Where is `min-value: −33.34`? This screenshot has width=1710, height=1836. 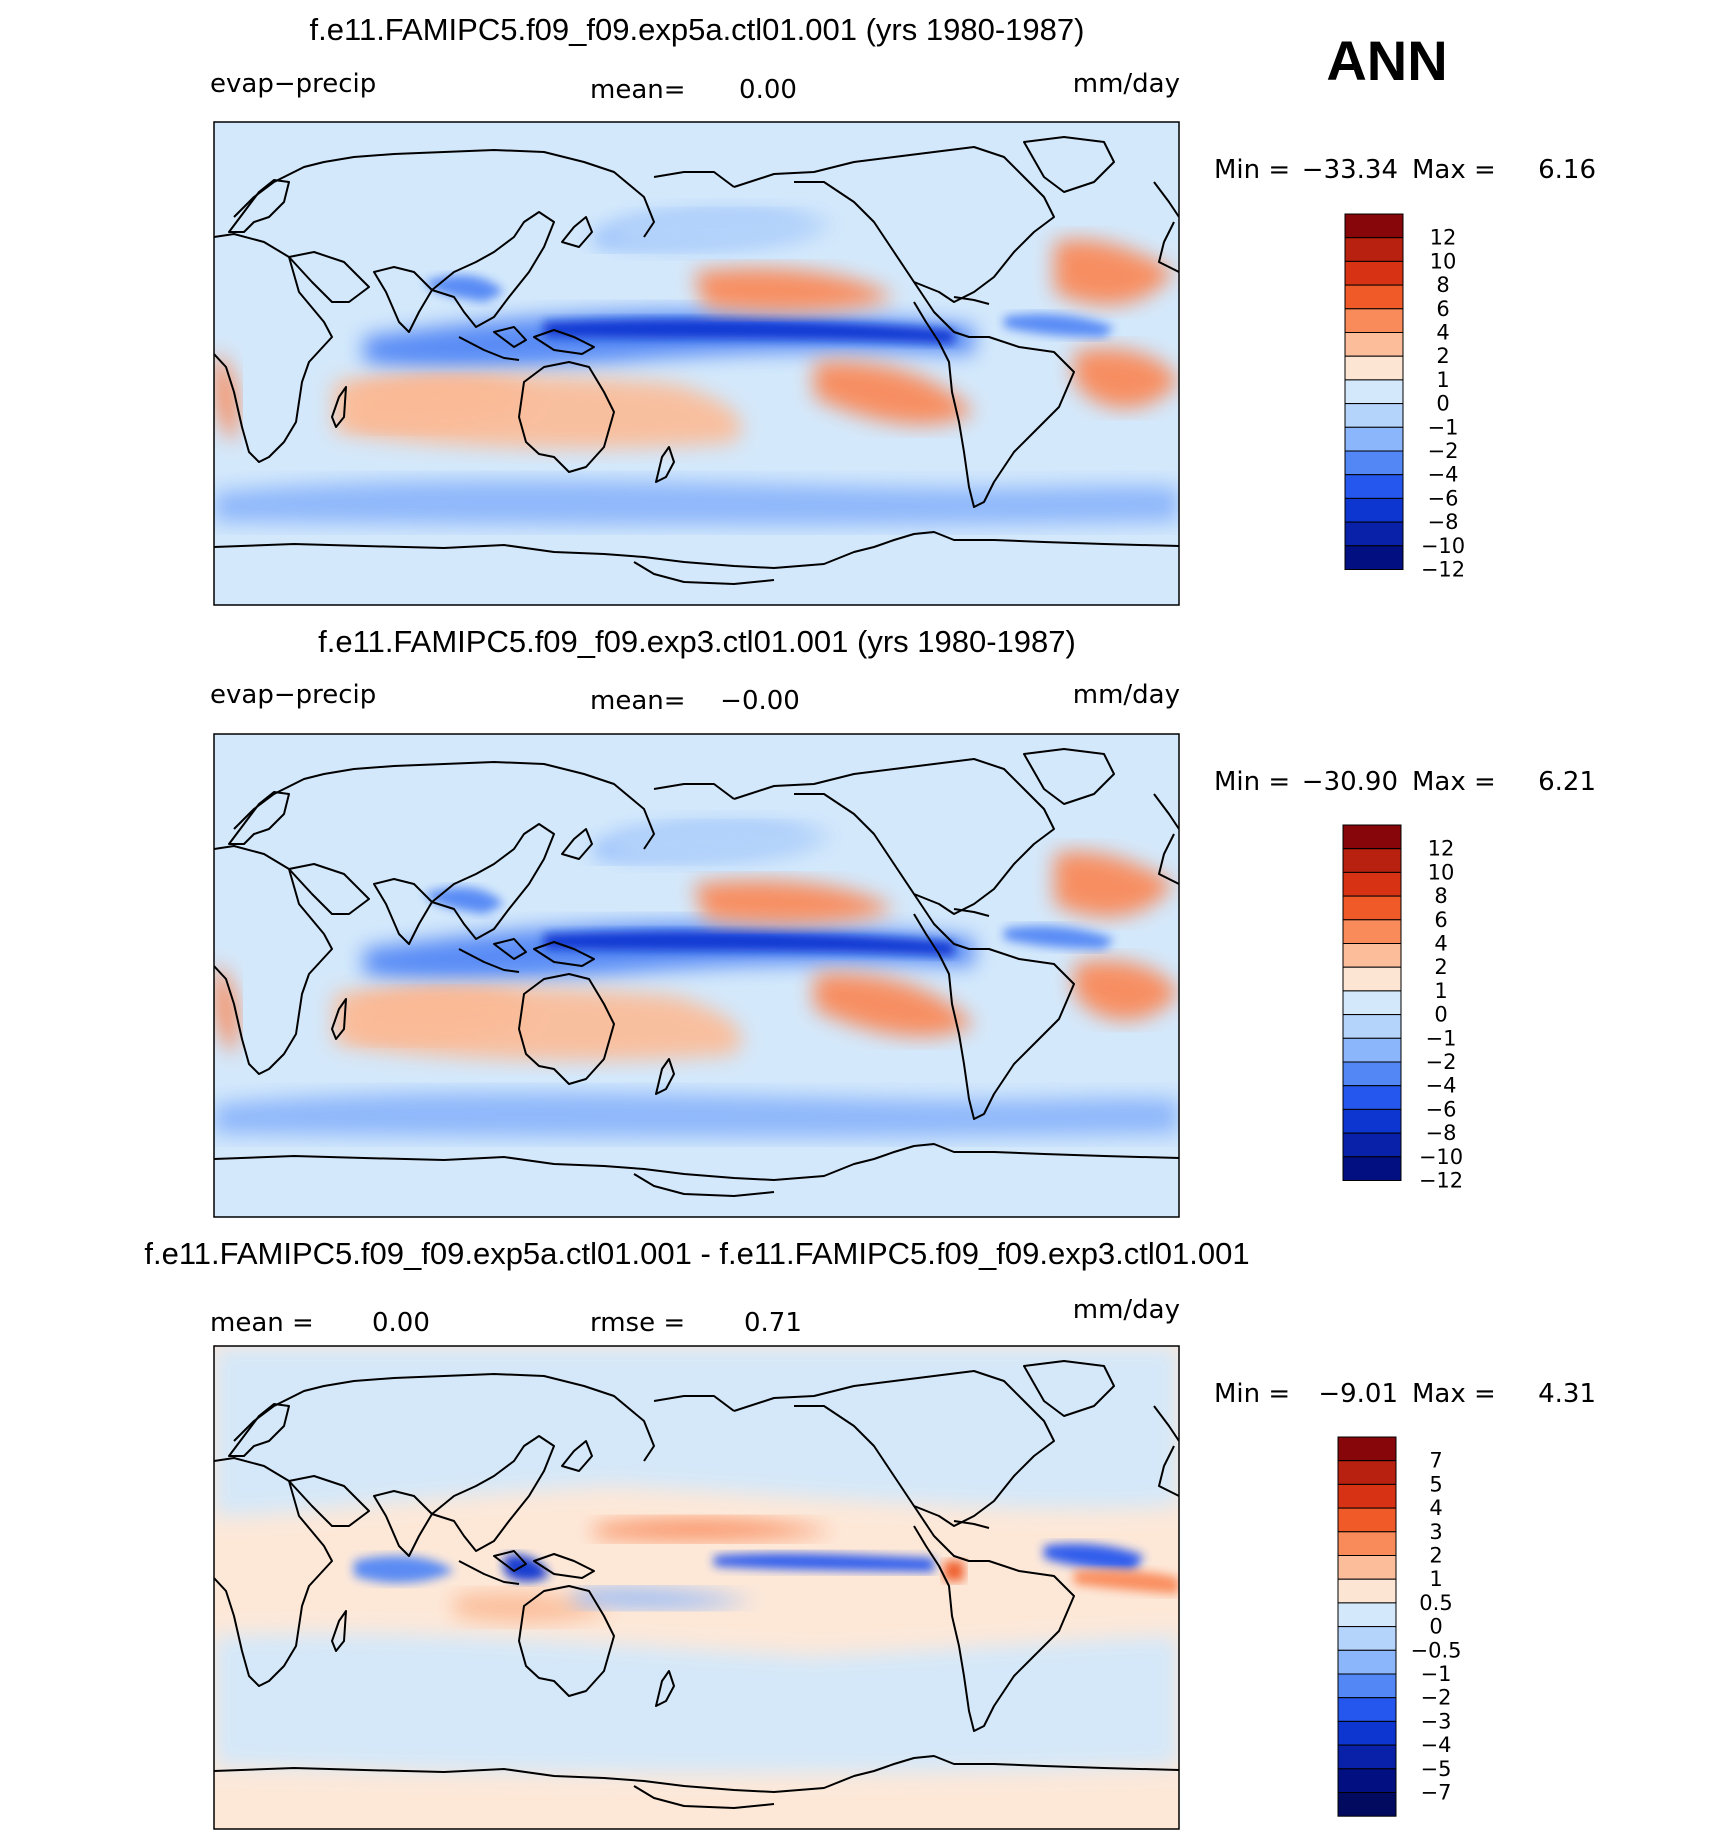 min-value: −33.34 is located at coordinates (1350, 170).